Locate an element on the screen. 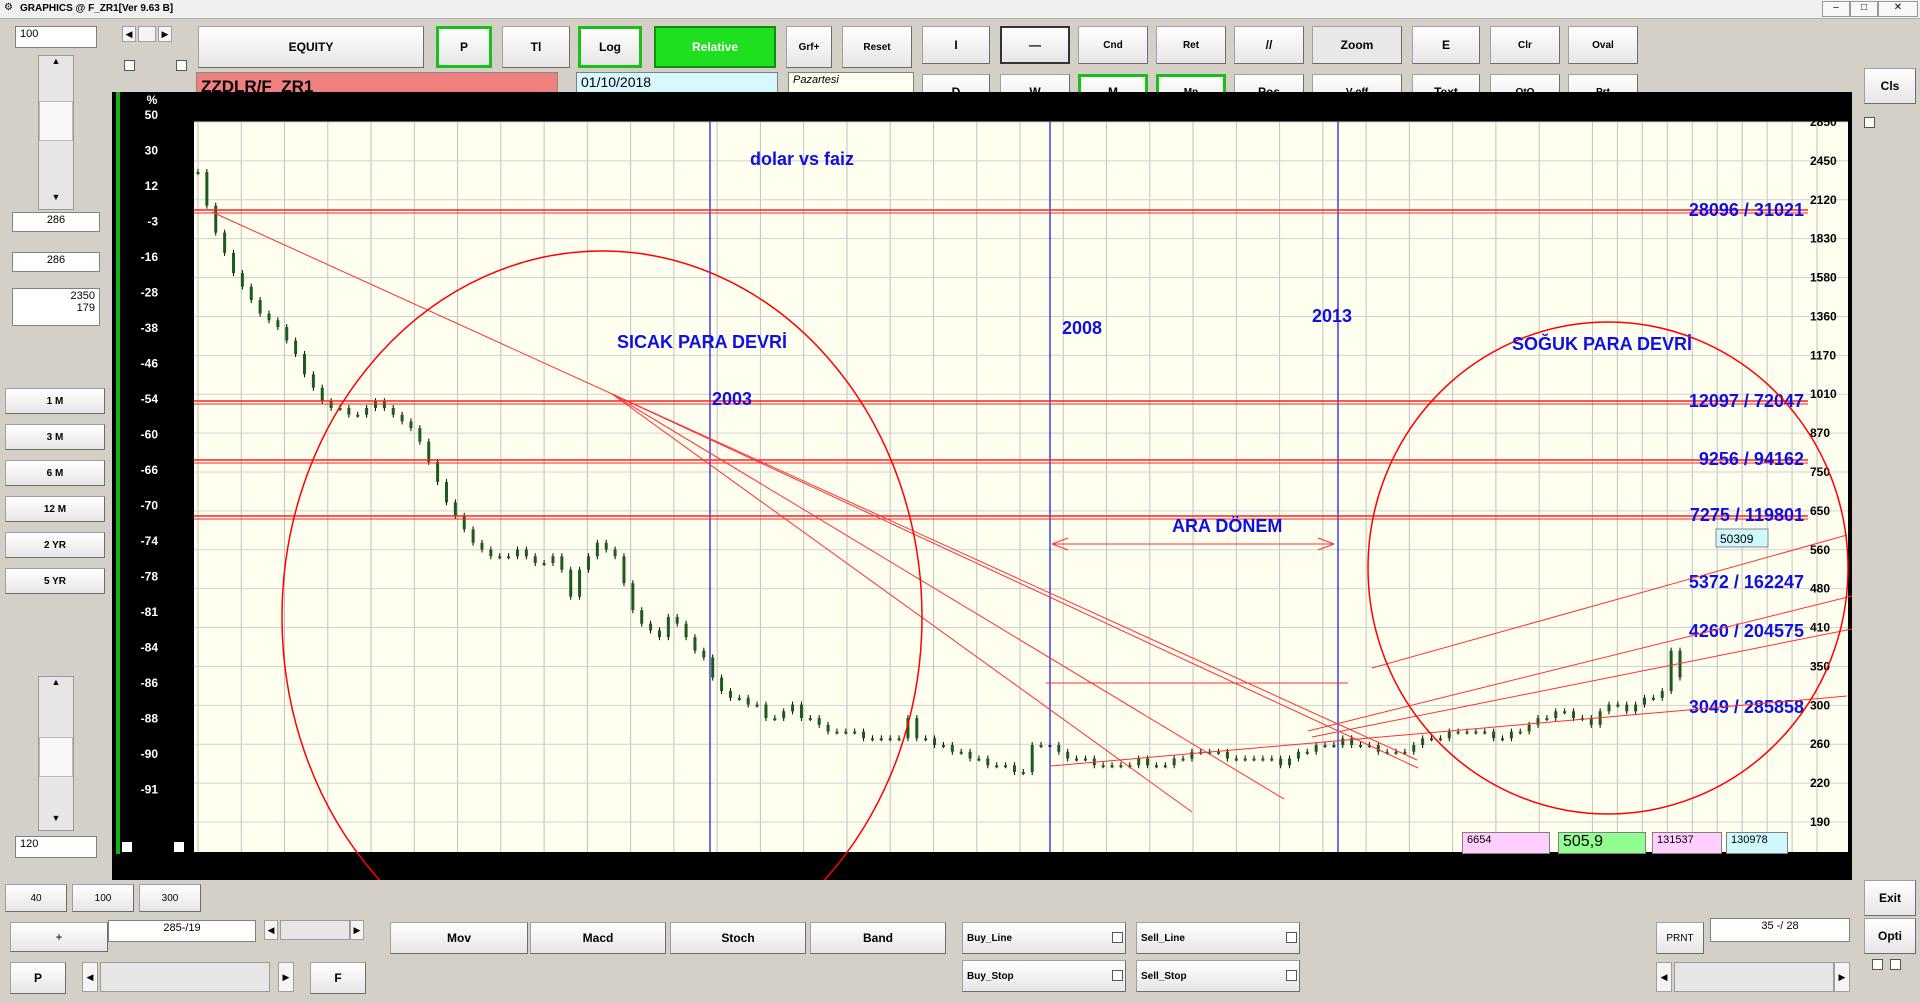 The width and height of the screenshot is (1920, 1003). checkbox-right-top is located at coordinates (1869, 122).